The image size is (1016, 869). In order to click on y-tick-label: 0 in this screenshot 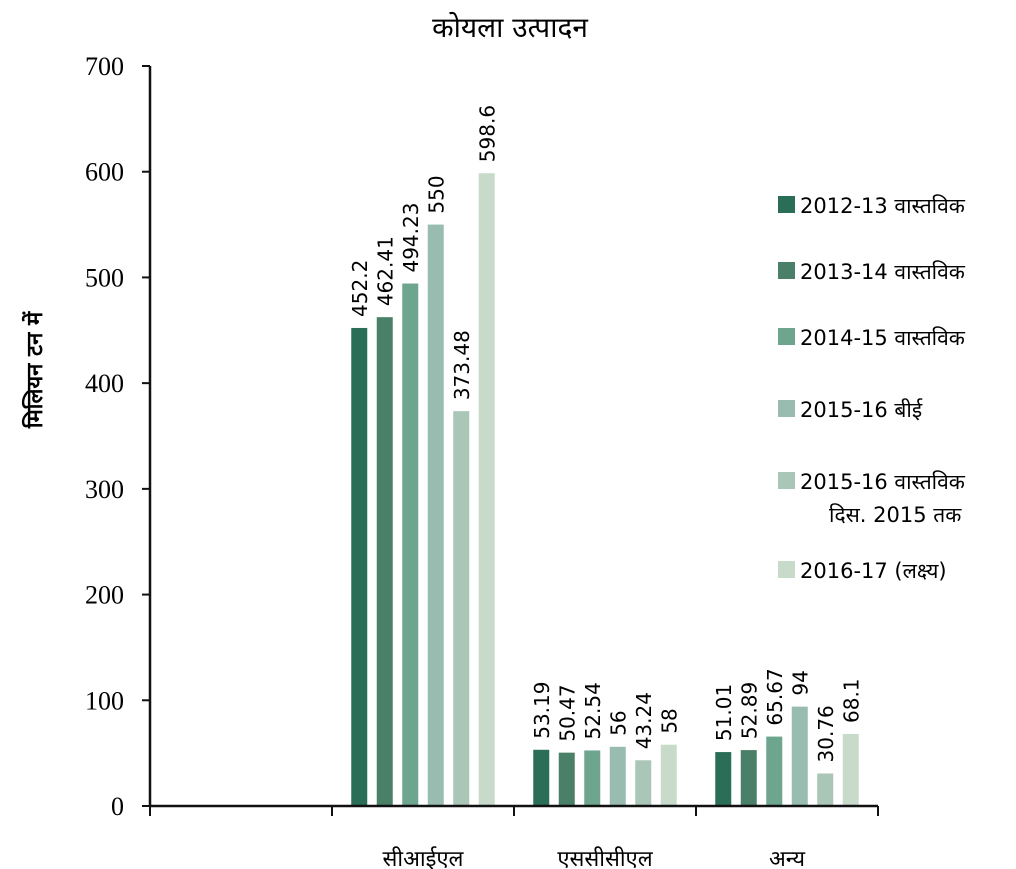, I will do `click(117, 806)`.